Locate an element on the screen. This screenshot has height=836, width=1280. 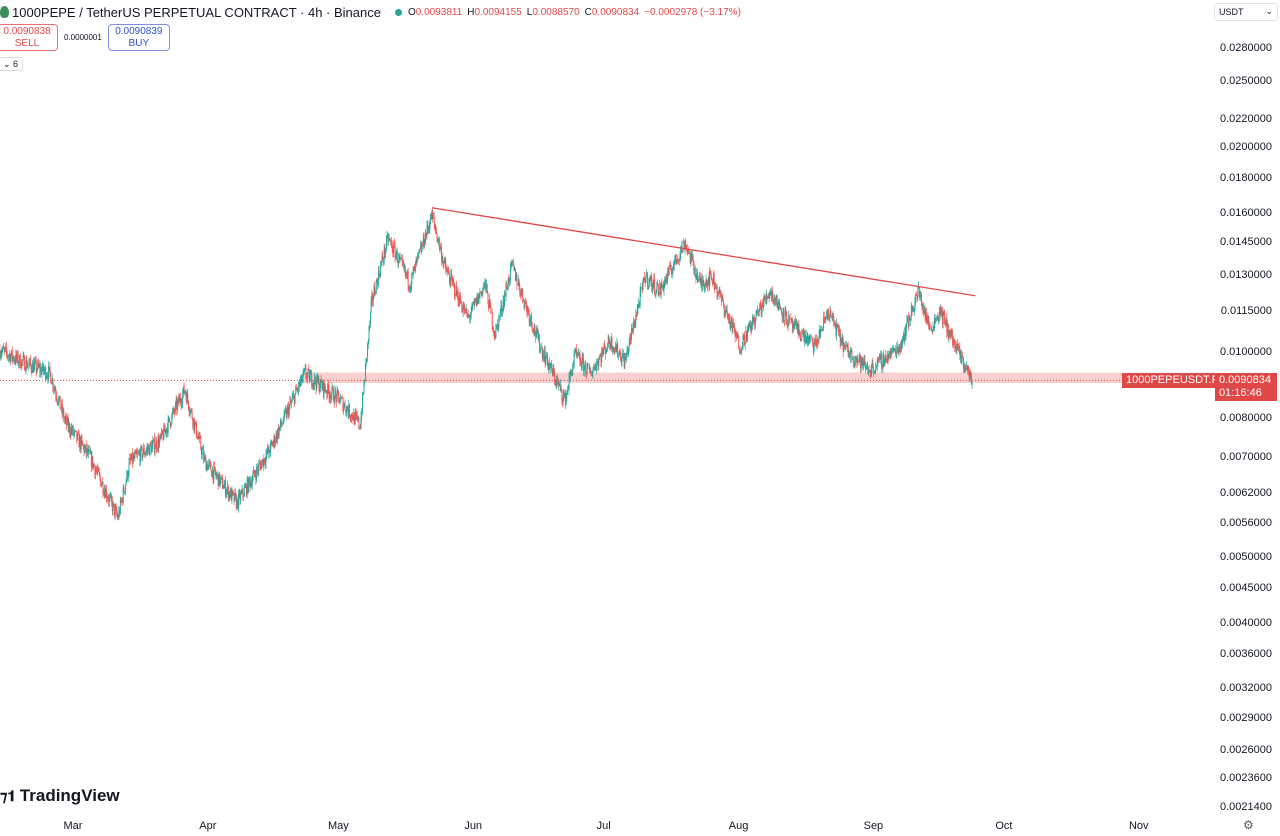
indicators-toggle: ⌄ 6 is located at coordinates (12, 64).